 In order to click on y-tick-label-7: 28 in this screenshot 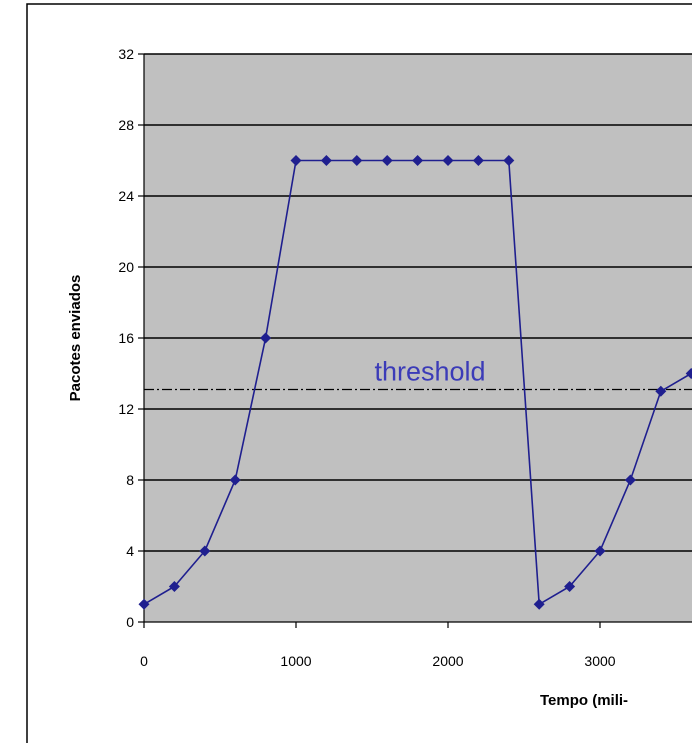, I will do `click(126, 125)`.